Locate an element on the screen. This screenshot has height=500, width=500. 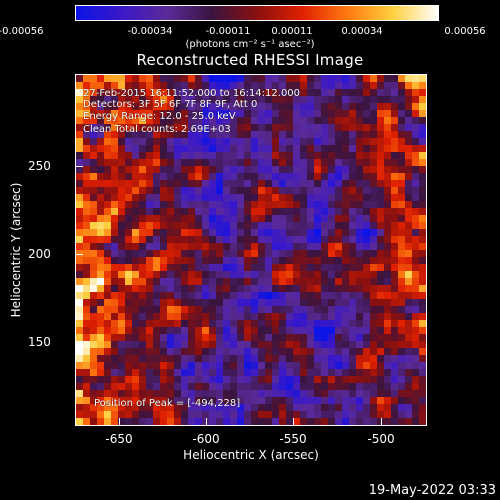
annotation-detectors: Detectors: 3F 5F 6F 7F 8F 9F, Att 0 is located at coordinates (170, 104).